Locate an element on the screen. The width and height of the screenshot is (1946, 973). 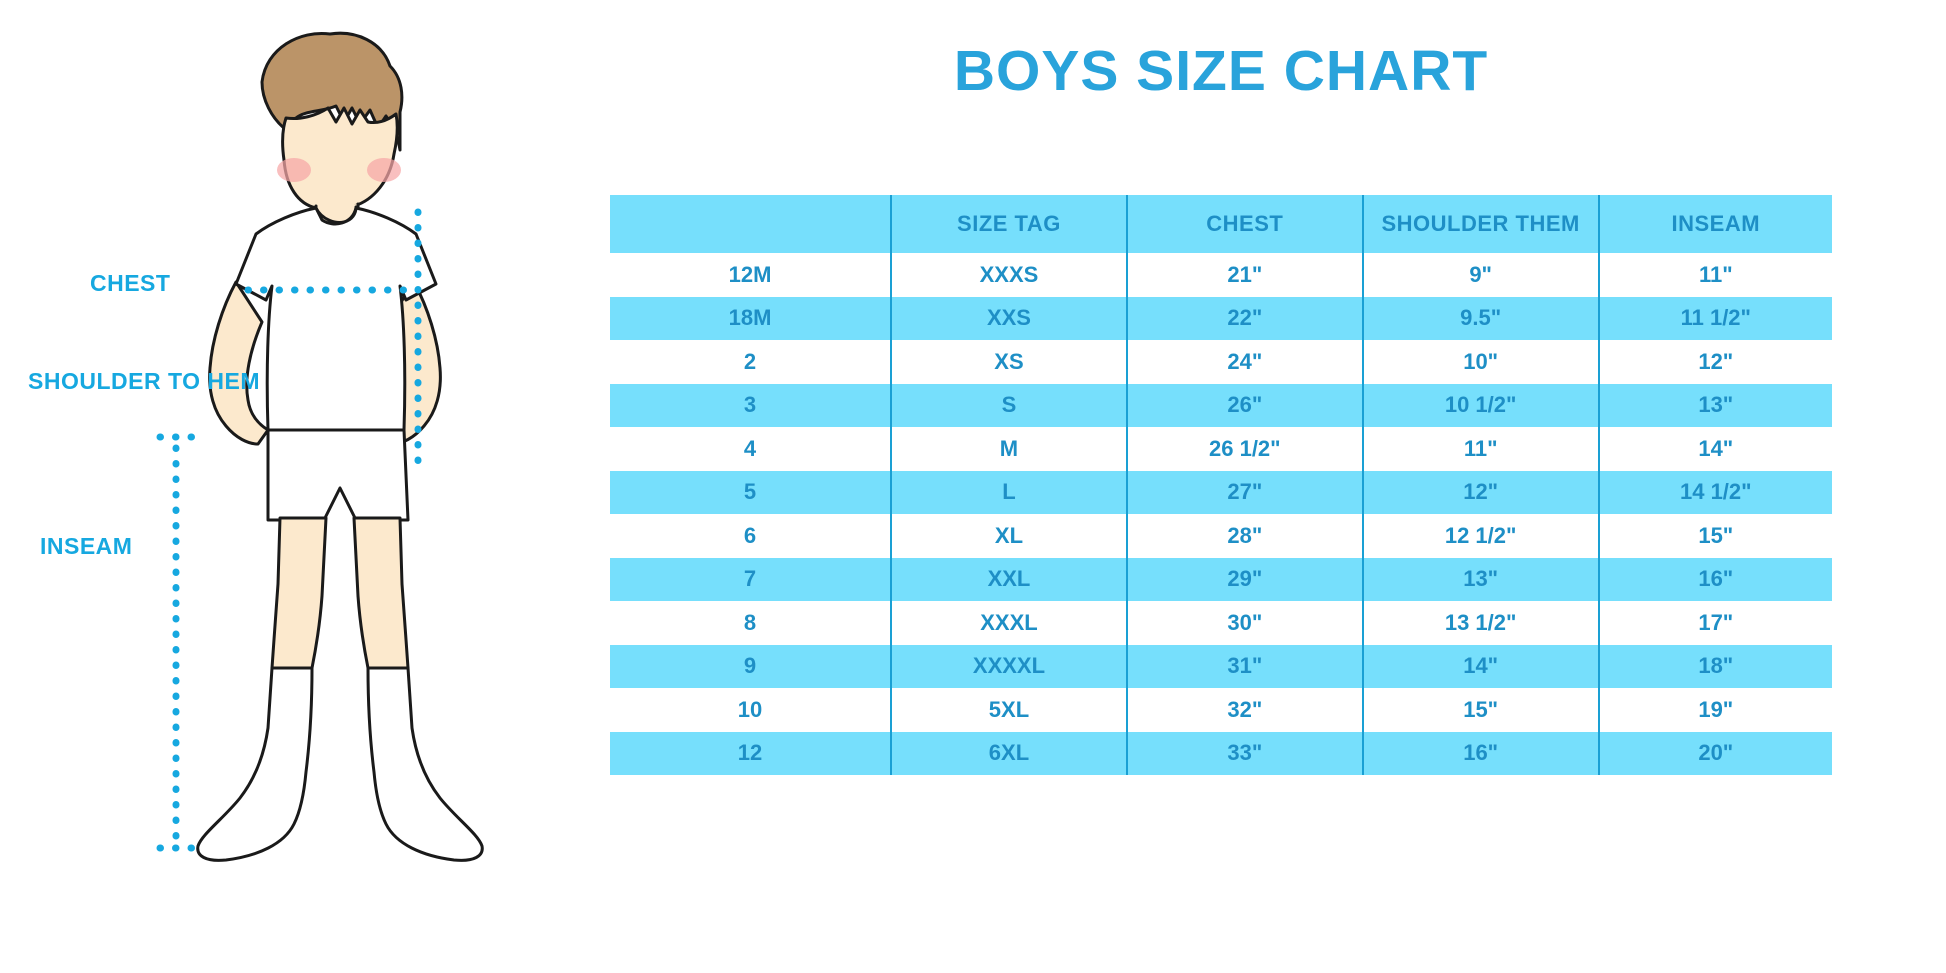
shoulder-to-hem-measure-label: SHOULDER TO HEM is located at coordinates (144, 381).